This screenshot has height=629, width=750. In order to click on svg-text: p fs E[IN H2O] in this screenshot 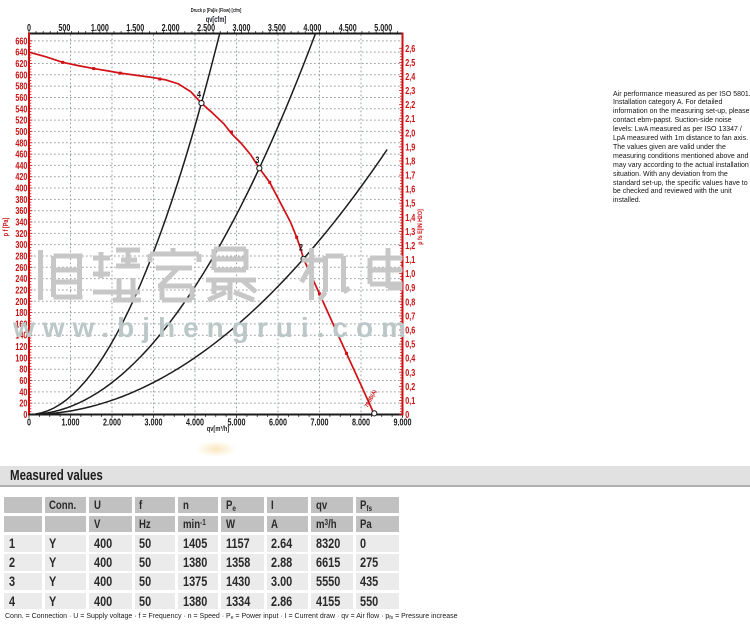, I will do `click(421, 226)`.